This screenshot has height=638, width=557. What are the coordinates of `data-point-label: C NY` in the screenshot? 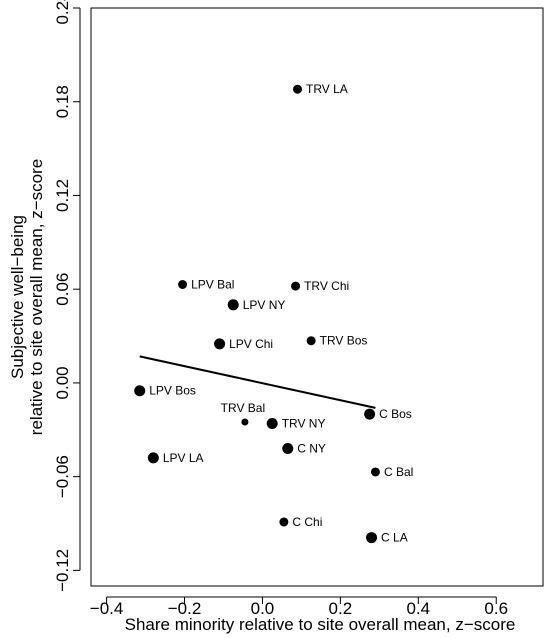 It's located at (311, 449).